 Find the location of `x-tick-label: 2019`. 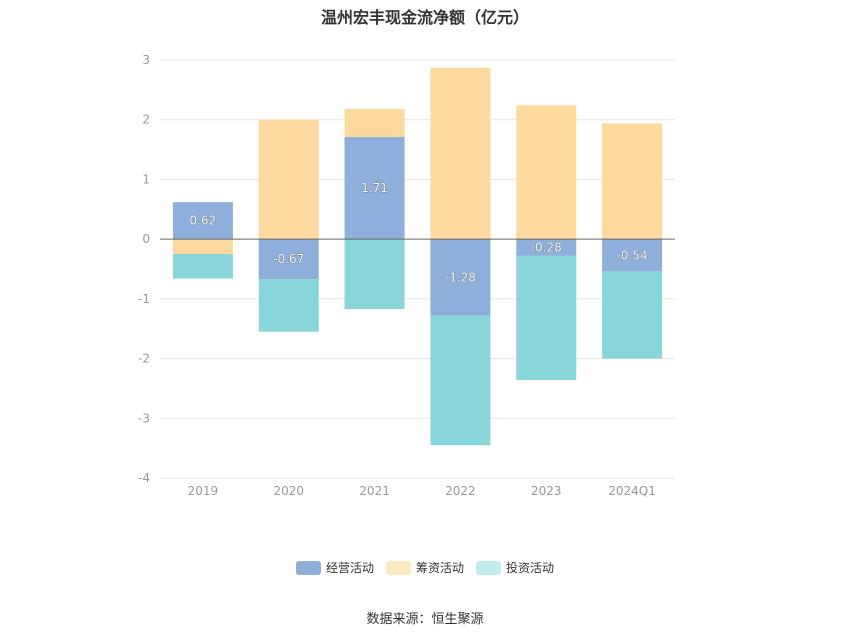

x-tick-label: 2019 is located at coordinates (203, 491).